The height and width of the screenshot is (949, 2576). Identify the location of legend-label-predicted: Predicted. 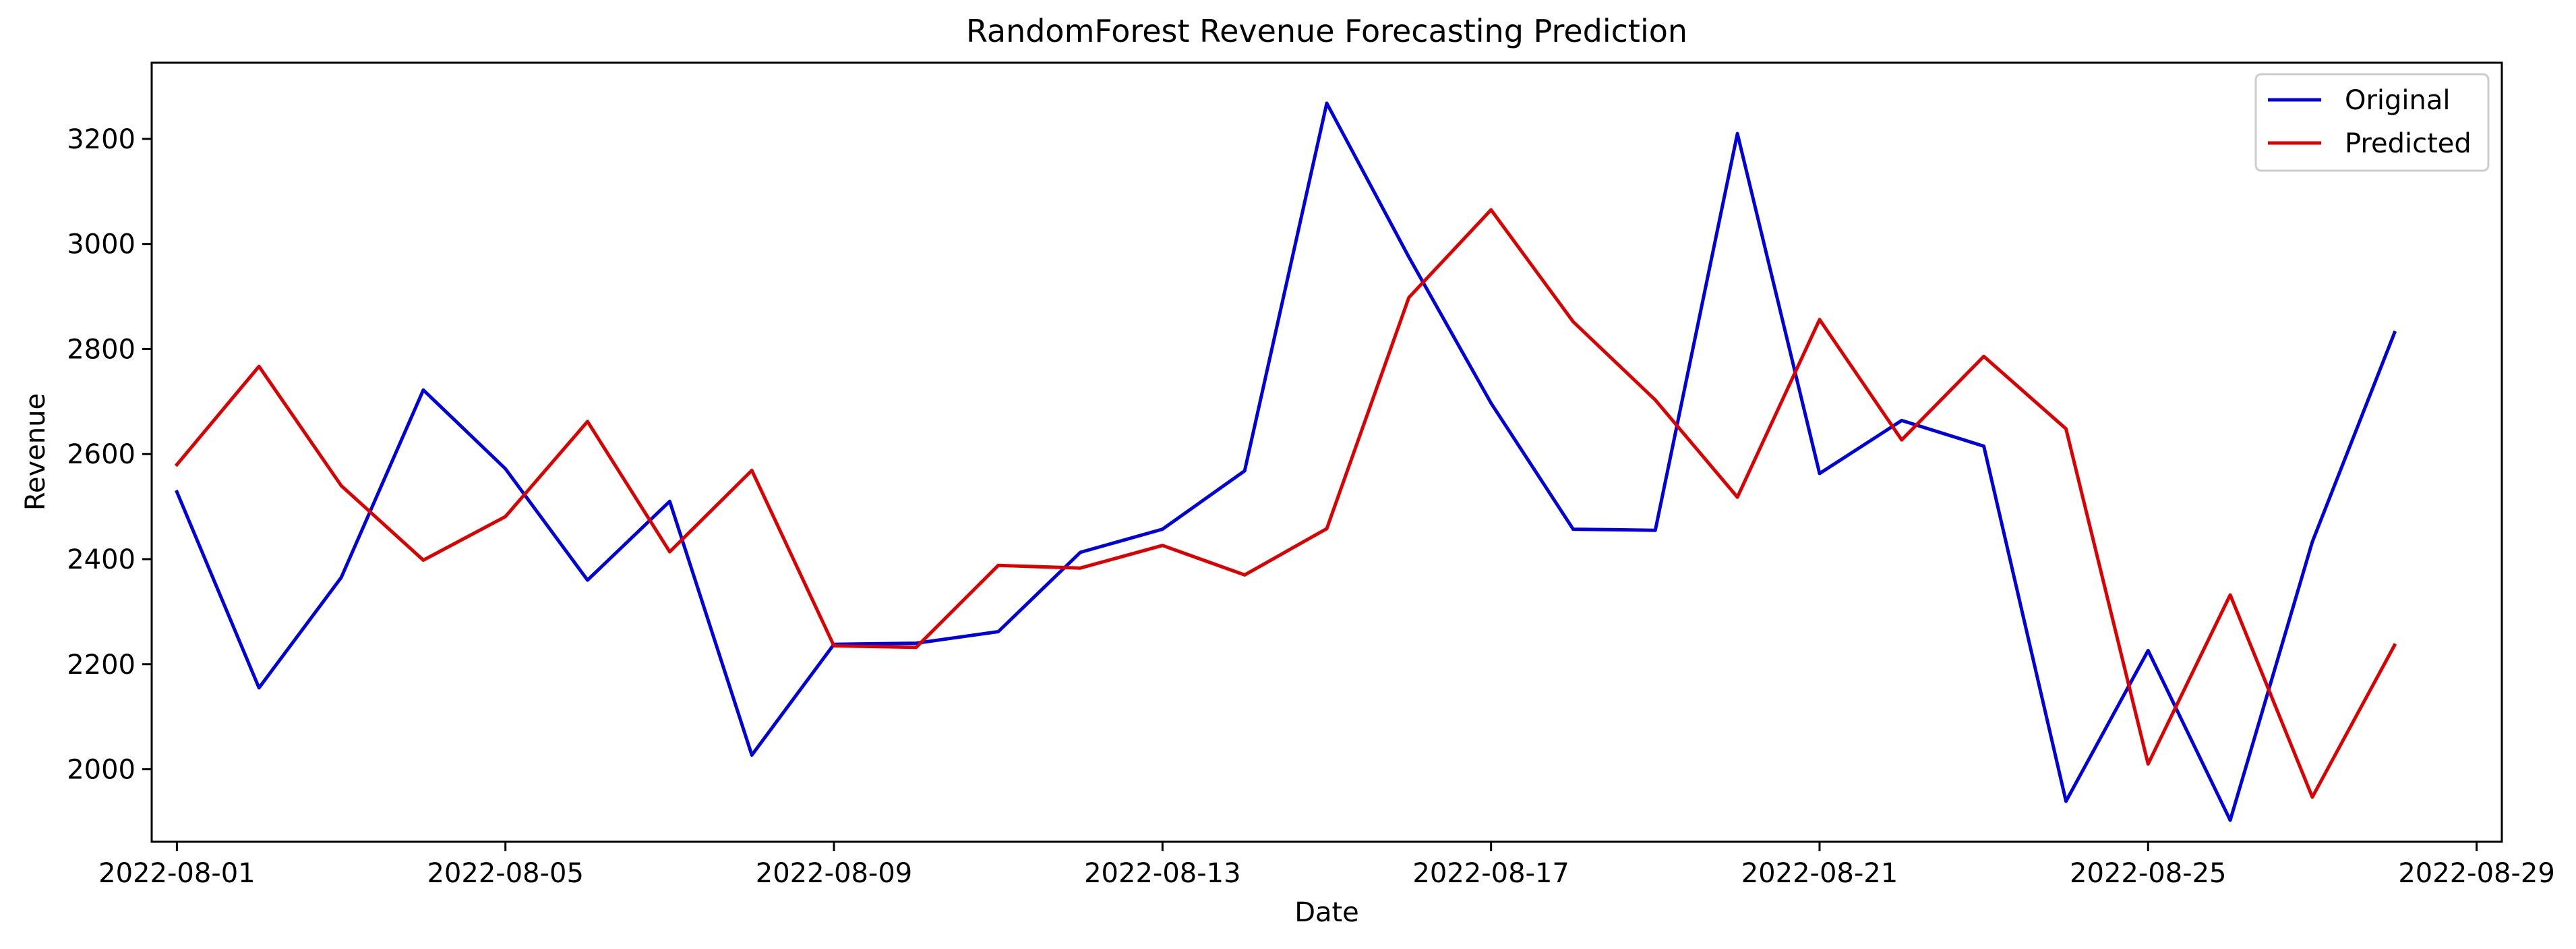
(2408, 143).